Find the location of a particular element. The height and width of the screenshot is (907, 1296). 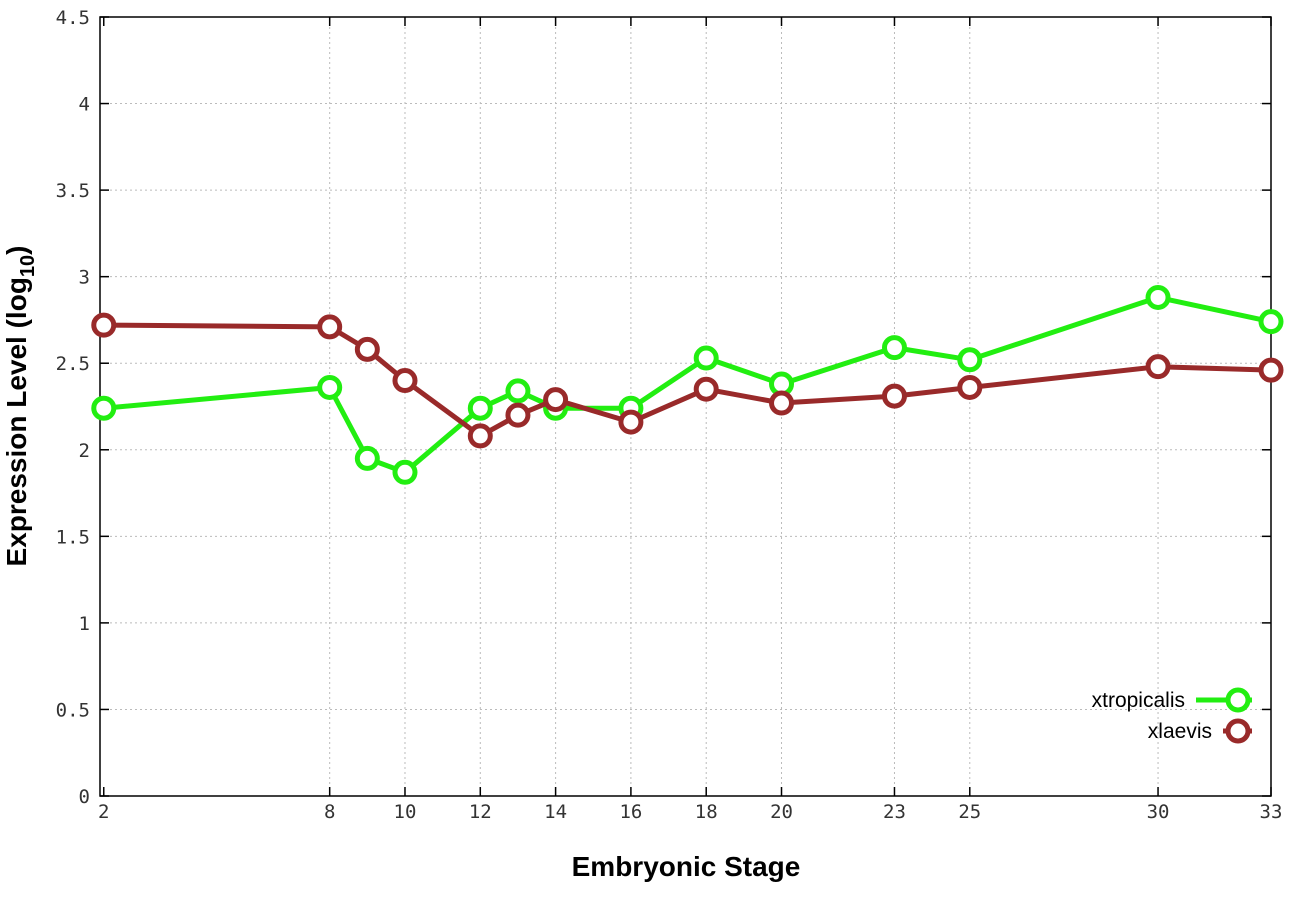

x-tick-label: 16 is located at coordinates (630, 812).